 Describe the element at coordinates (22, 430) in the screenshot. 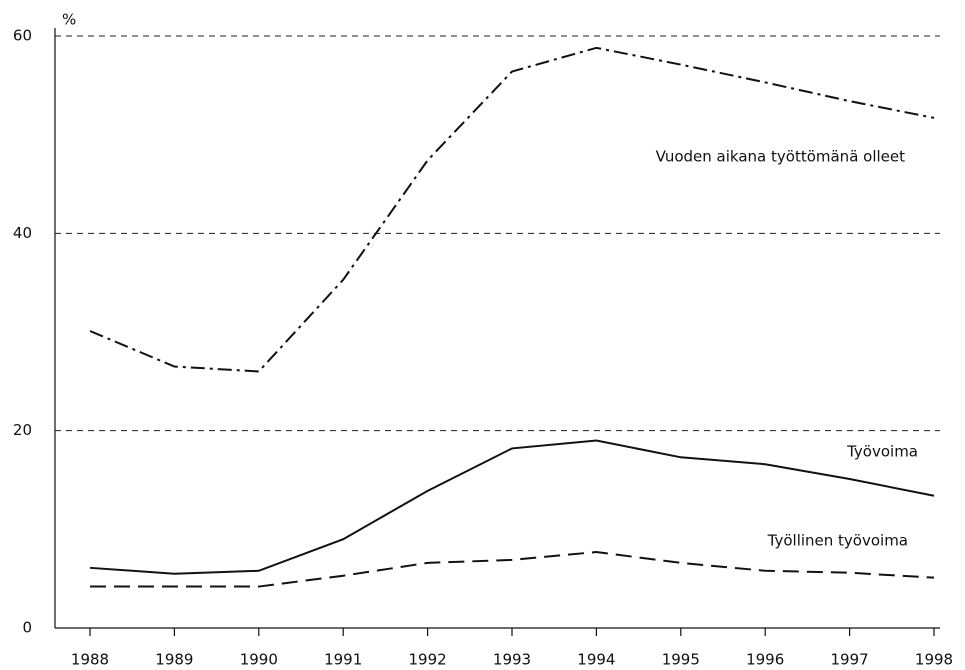

I see `y-tick-label: 20` at that location.